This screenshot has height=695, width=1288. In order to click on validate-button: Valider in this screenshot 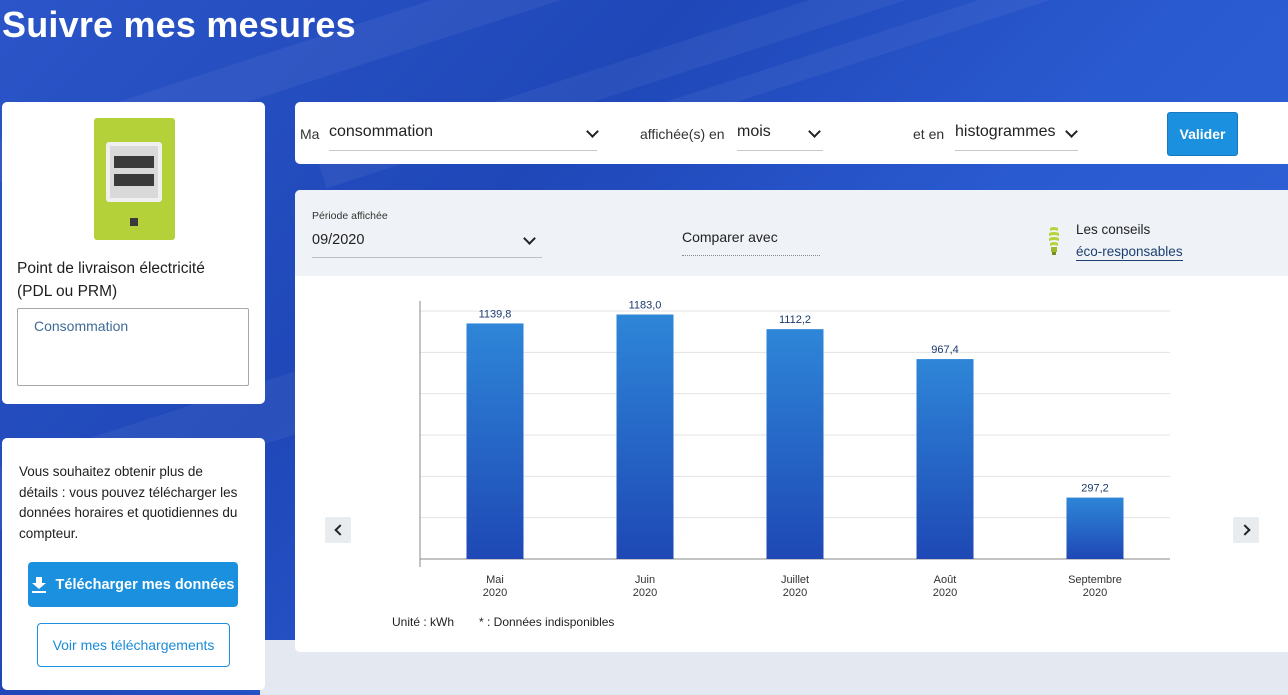, I will do `click(1202, 134)`.